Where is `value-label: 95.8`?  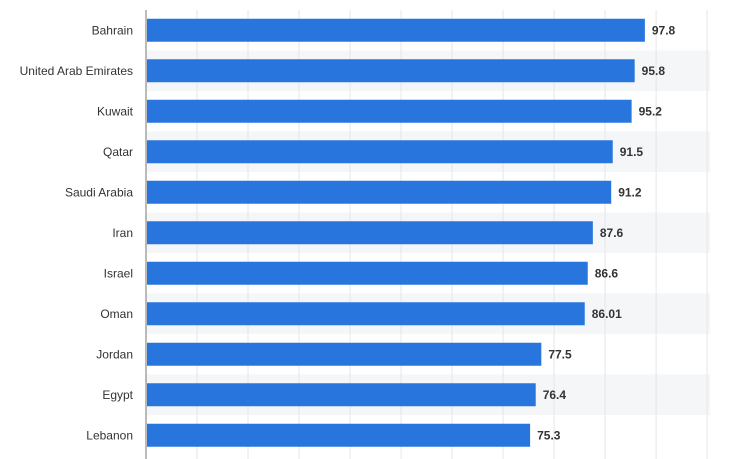 value-label: 95.8 is located at coordinates (654, 71).